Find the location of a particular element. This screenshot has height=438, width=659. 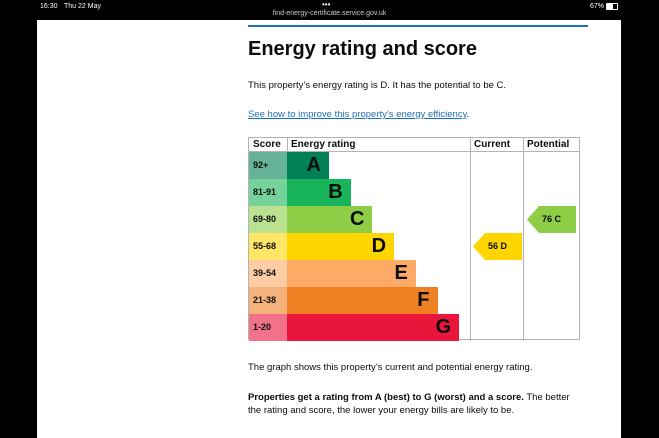

rating-bar: A is located at coordinates (308, 165).